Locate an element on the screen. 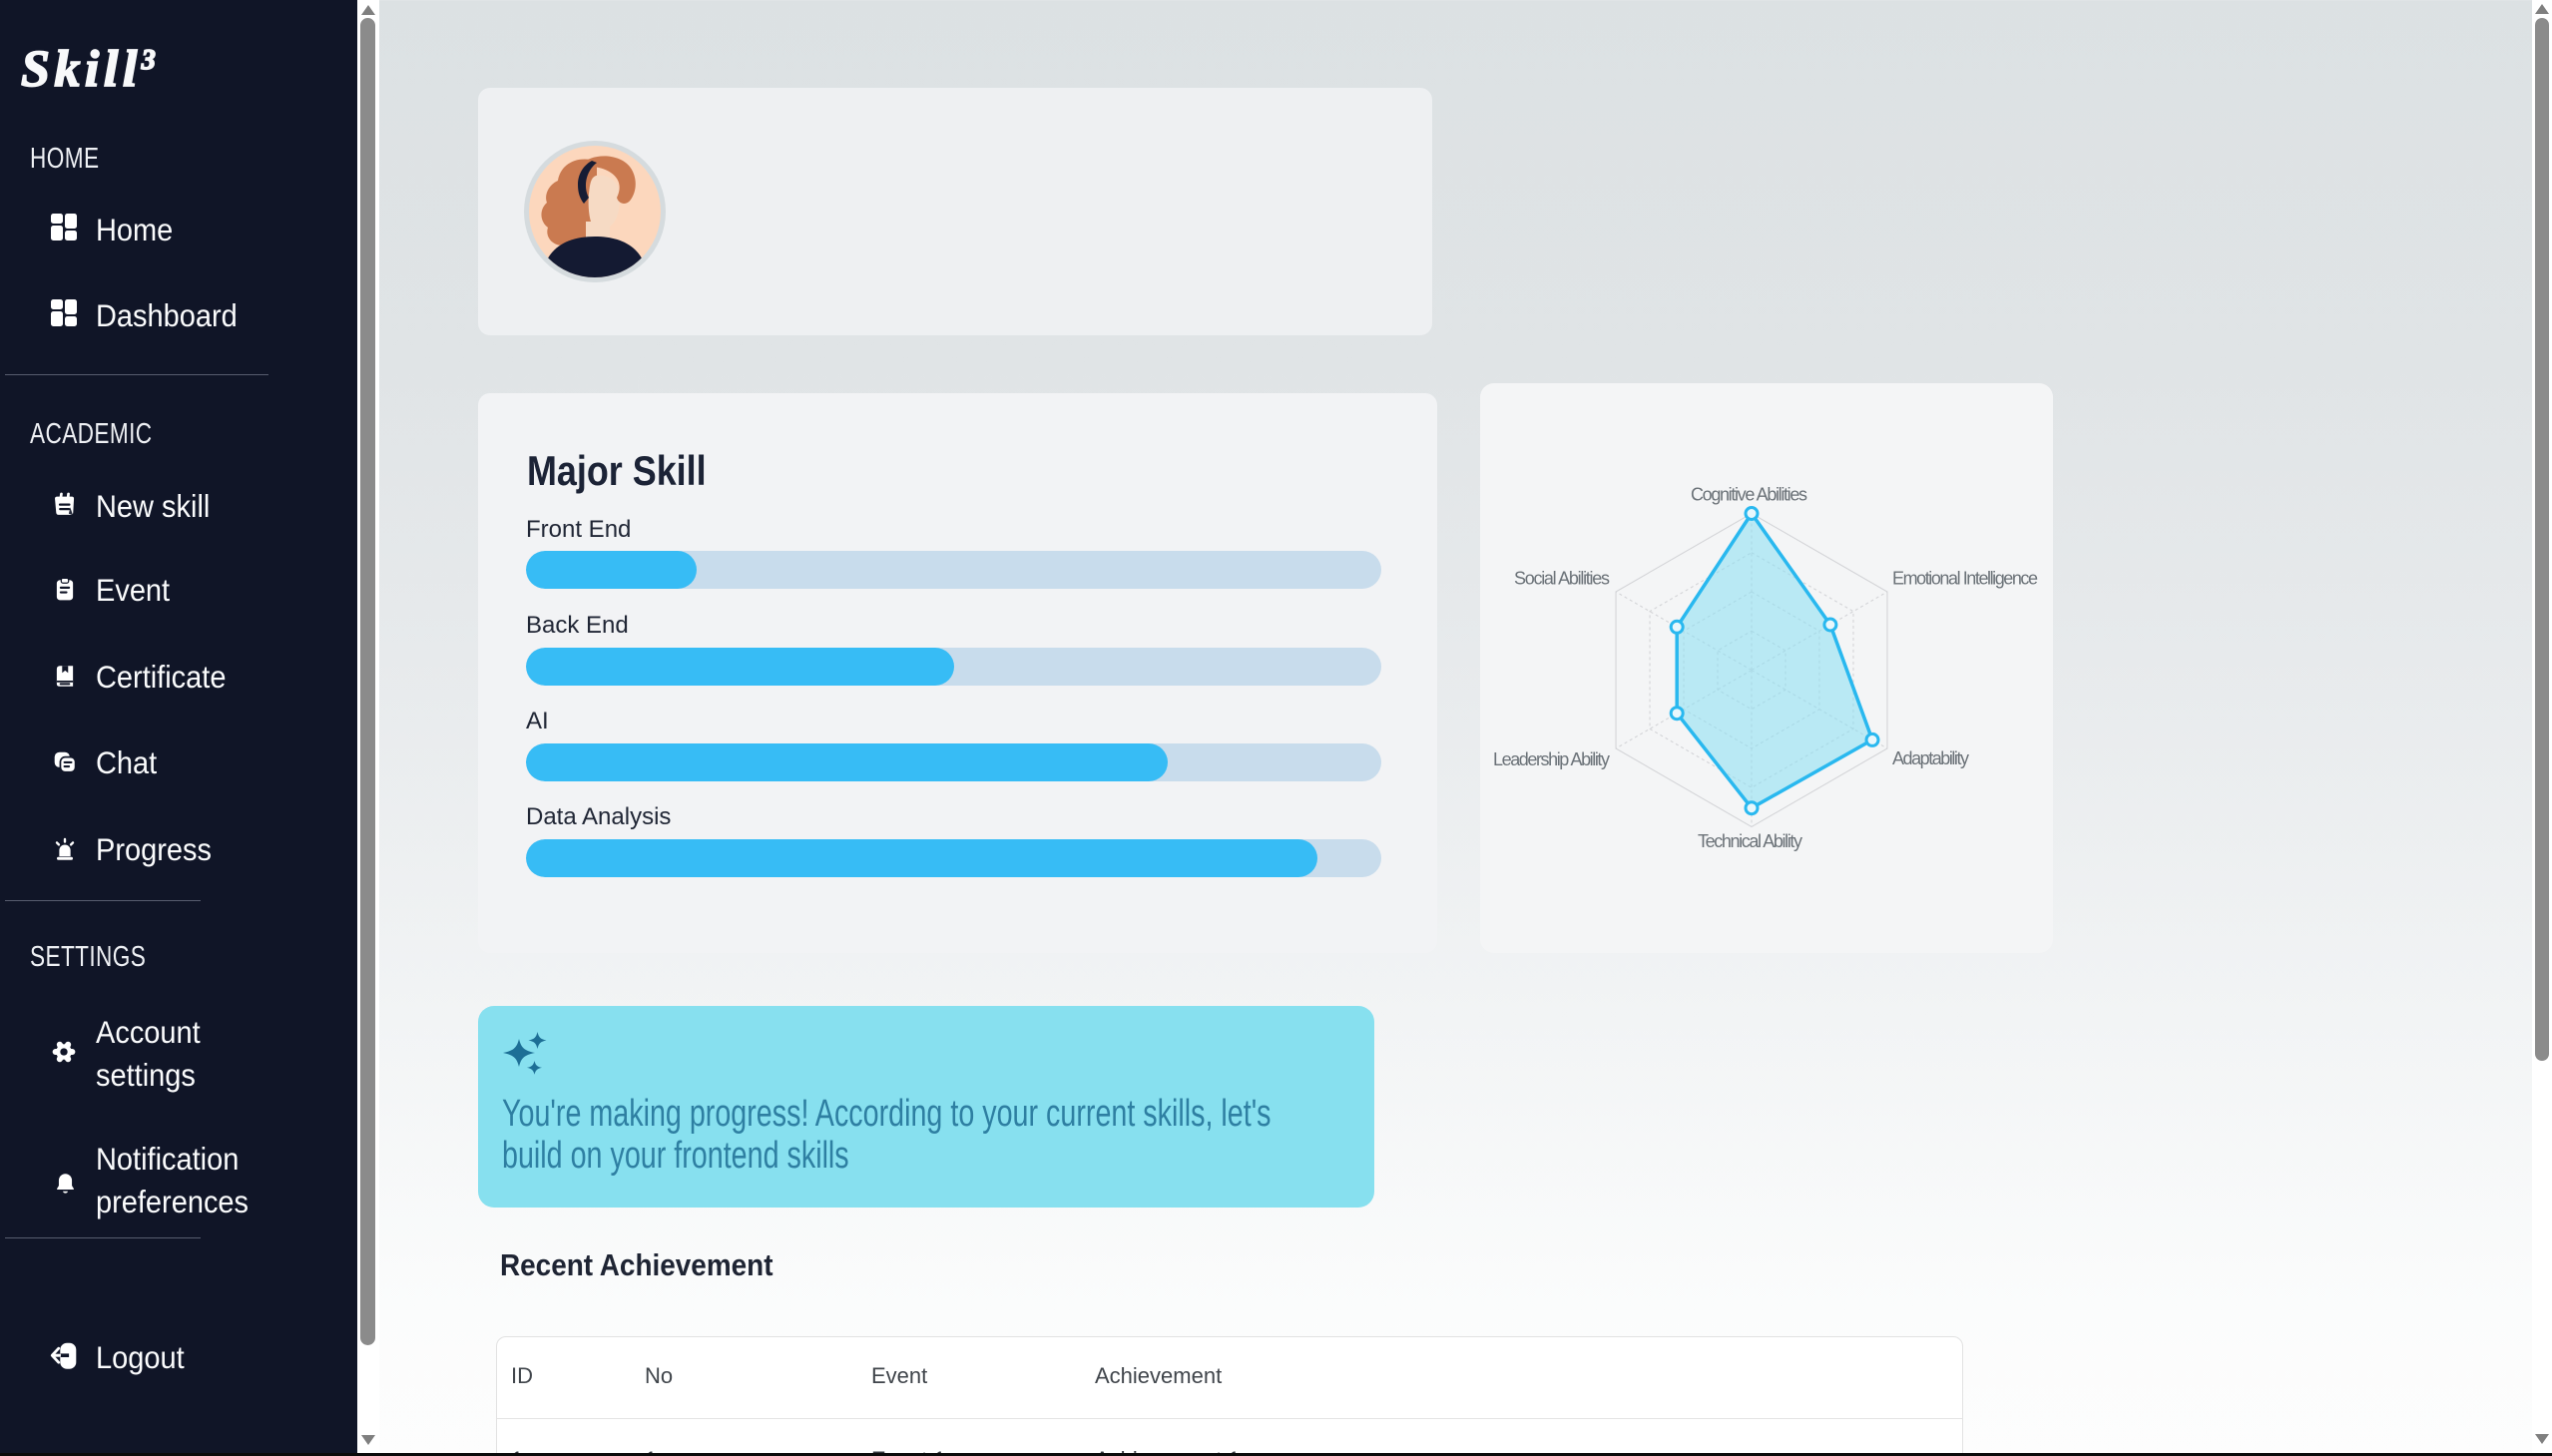 The height and width of the screenshot is (1456, 2552). svg-text: Technical Ability is located at coordinates (1750, 841).